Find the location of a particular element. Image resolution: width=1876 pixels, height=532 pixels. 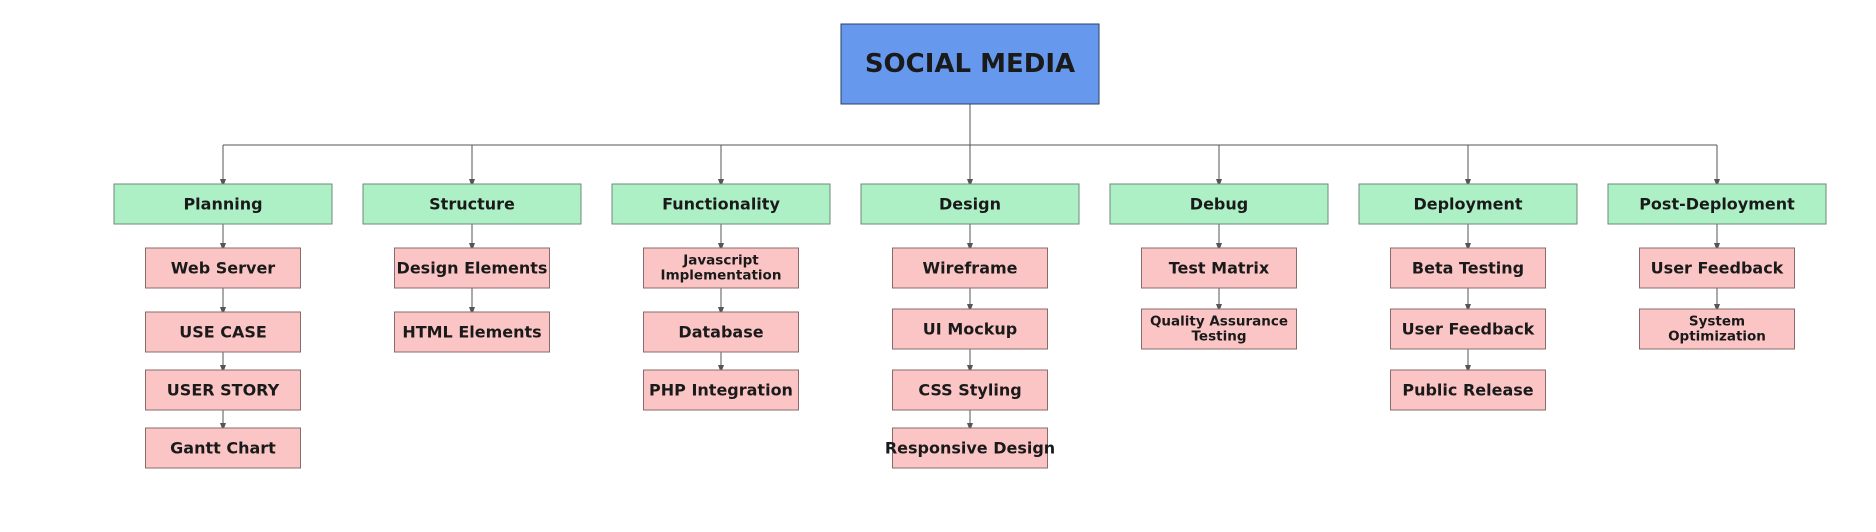

item-php-integration-rect is located at coordinates (721, 390).